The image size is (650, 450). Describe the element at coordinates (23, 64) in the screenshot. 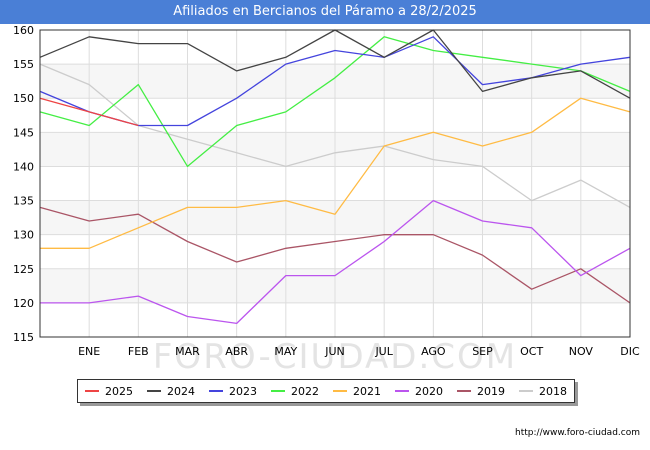

I see `y-tick-label: 155` at that location.